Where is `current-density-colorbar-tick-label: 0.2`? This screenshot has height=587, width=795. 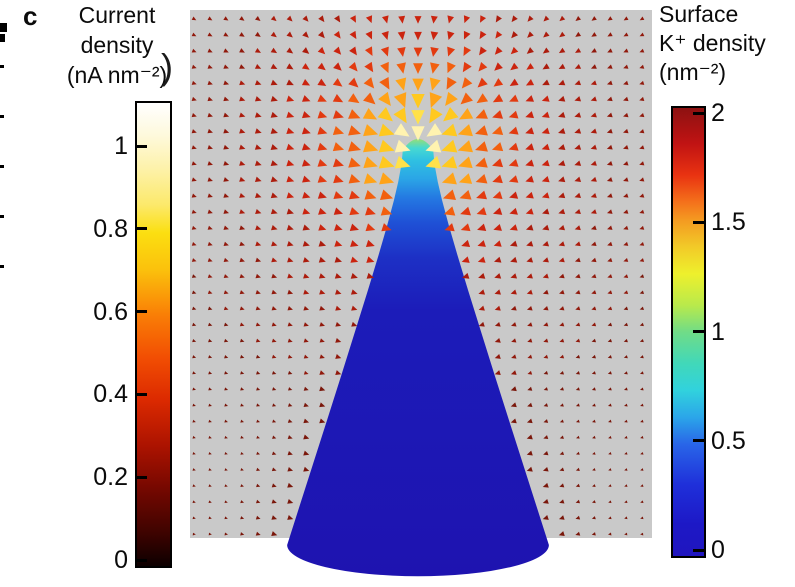 current-density-colorbar-tick-label: 0.2 is located at coordinates (110, 477).